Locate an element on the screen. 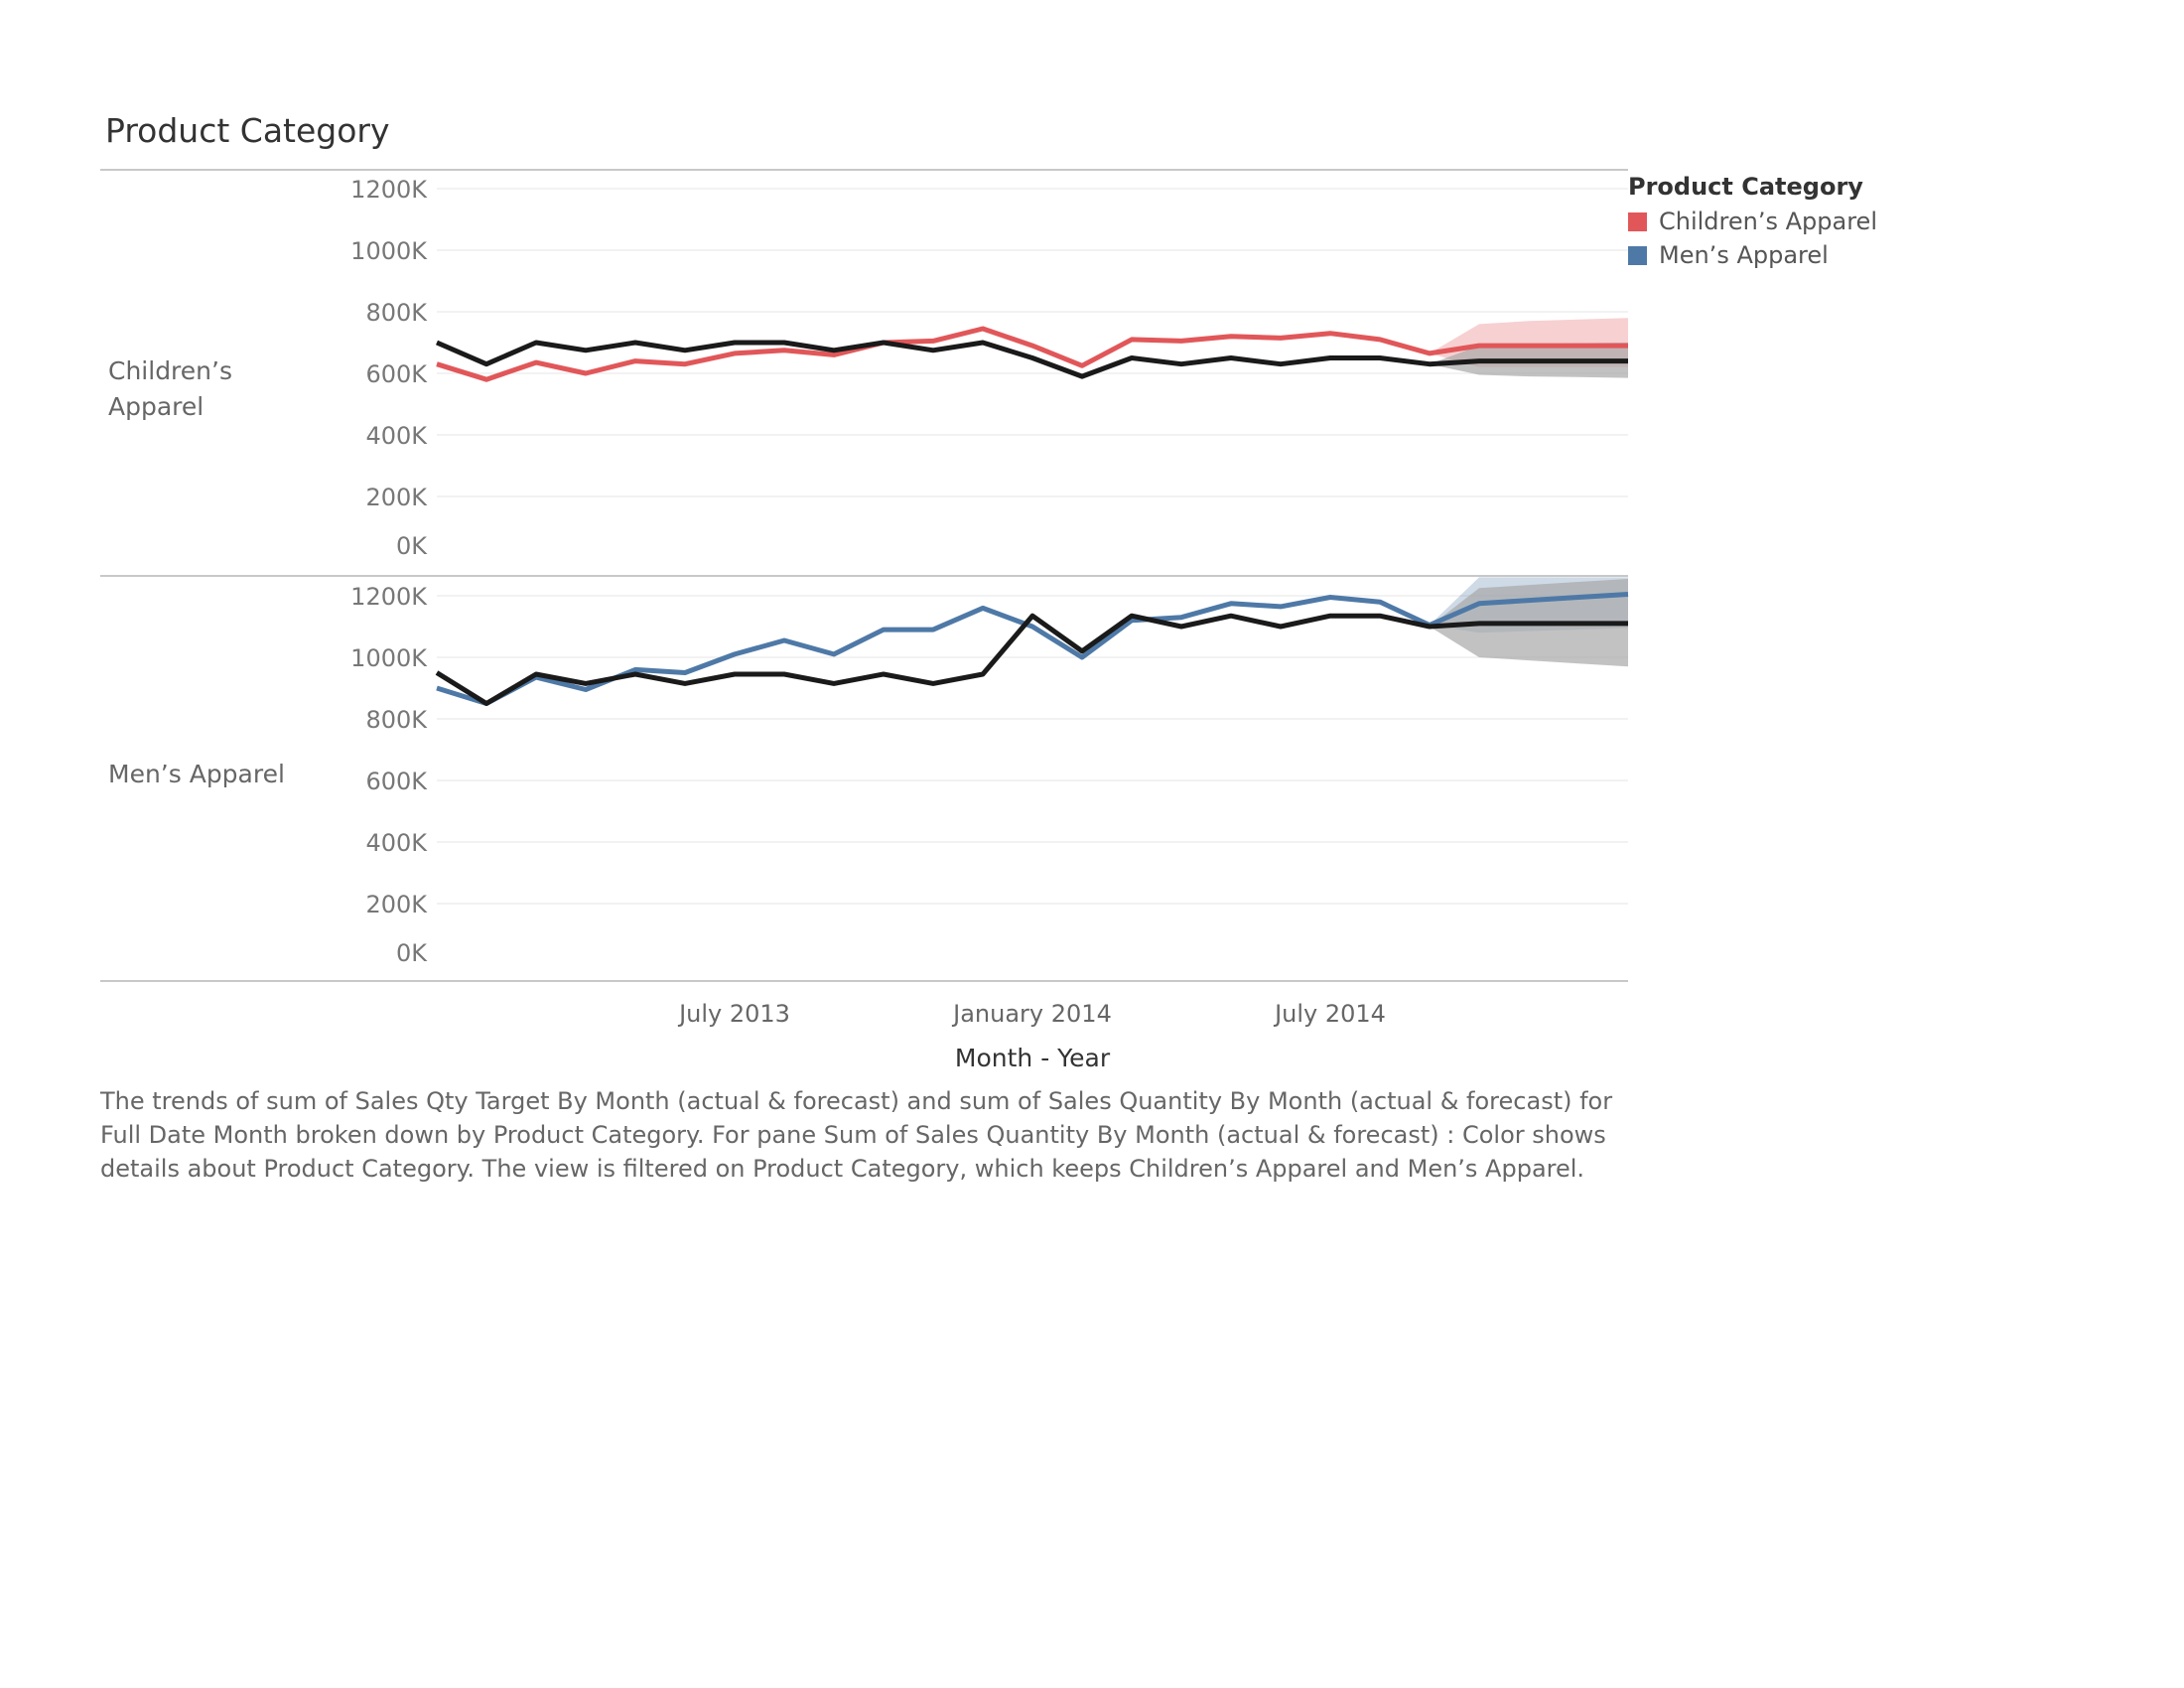  sales-series-line is located at coordinates (1032, 354).